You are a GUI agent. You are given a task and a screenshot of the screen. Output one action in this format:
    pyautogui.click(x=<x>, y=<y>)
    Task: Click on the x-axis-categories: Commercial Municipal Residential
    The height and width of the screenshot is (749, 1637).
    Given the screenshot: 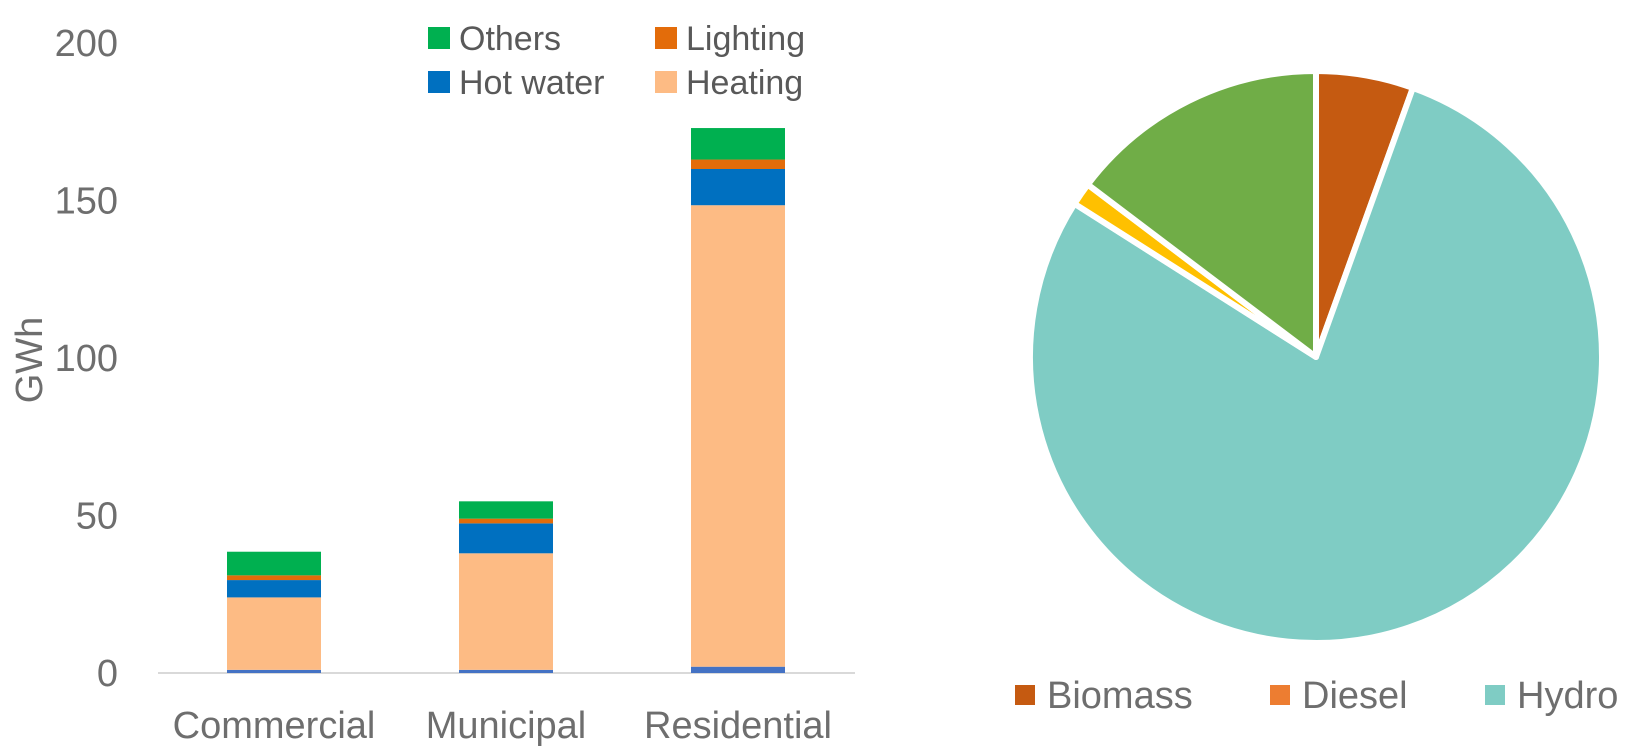 What is the action you would take?
    pyautogui.click(x=502, y=726)
    